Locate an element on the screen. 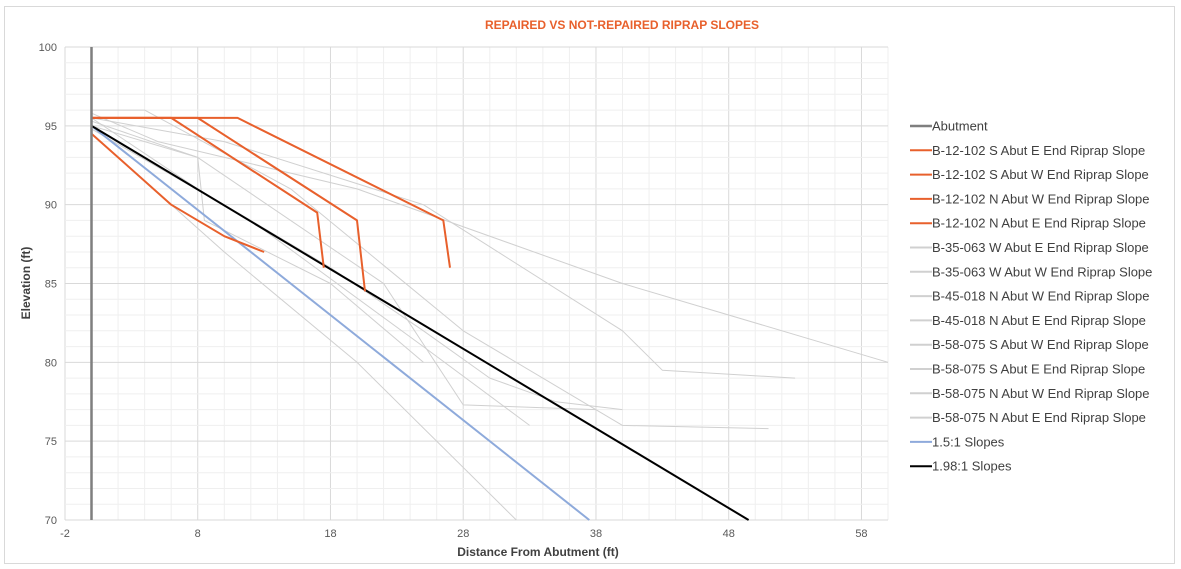 This screenshot has height=569, width=1181. legend-entry: B-35-063 W Abut E End Riprap Slope is located at coordinates (1040, 247).